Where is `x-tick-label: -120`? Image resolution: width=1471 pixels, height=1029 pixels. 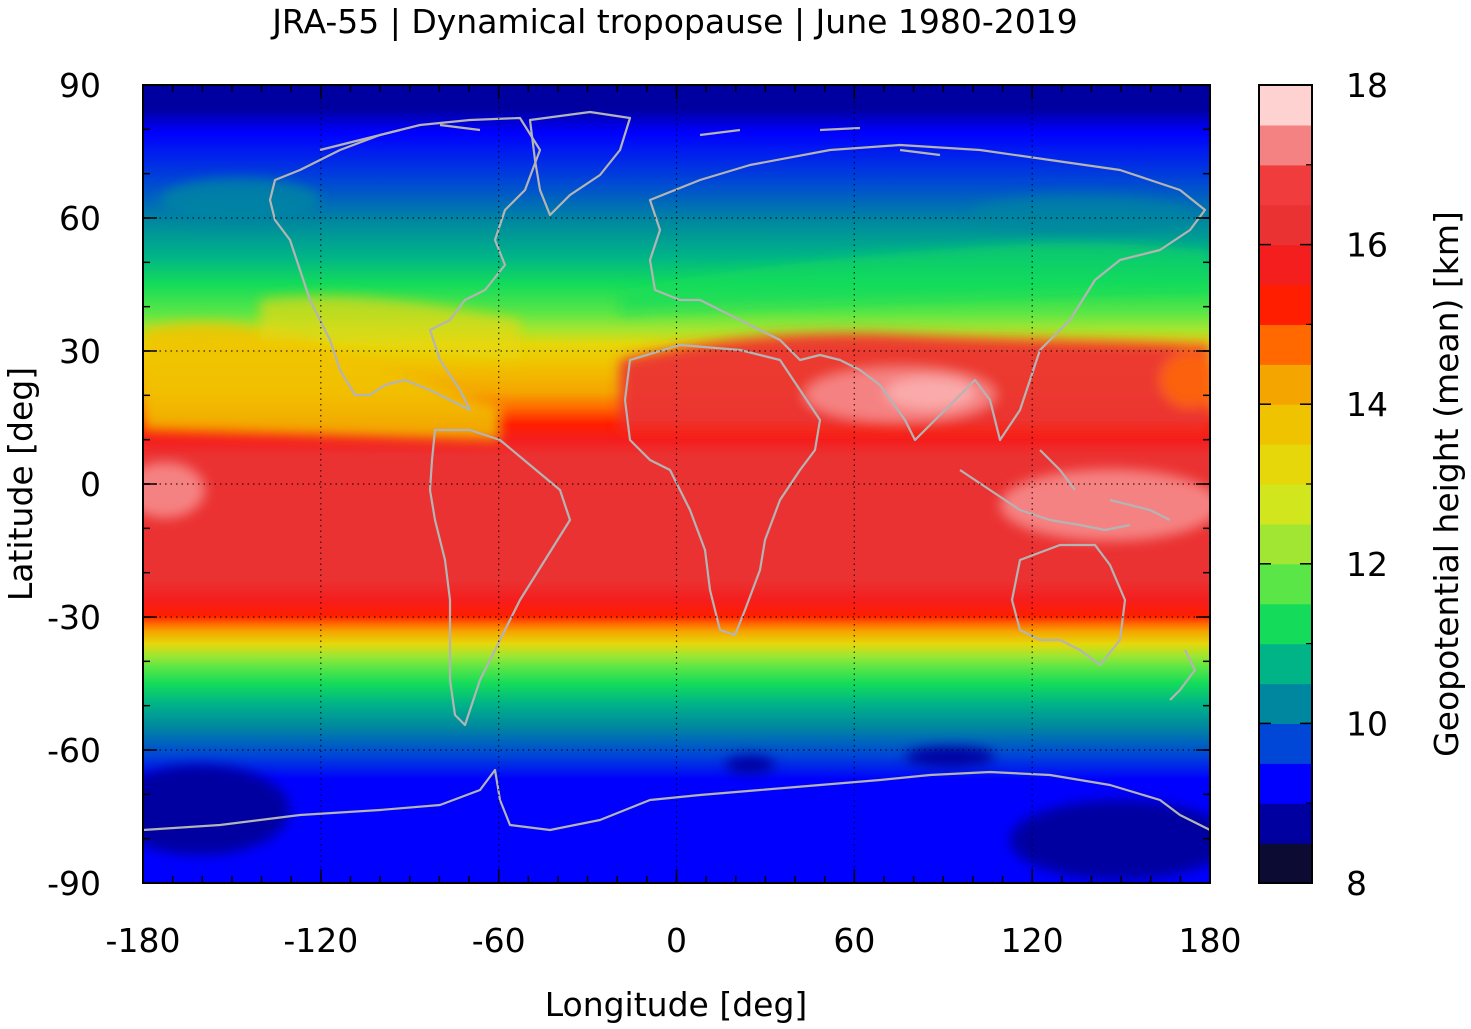 x-tick-label: -120 is located at coordinates (320, 940).